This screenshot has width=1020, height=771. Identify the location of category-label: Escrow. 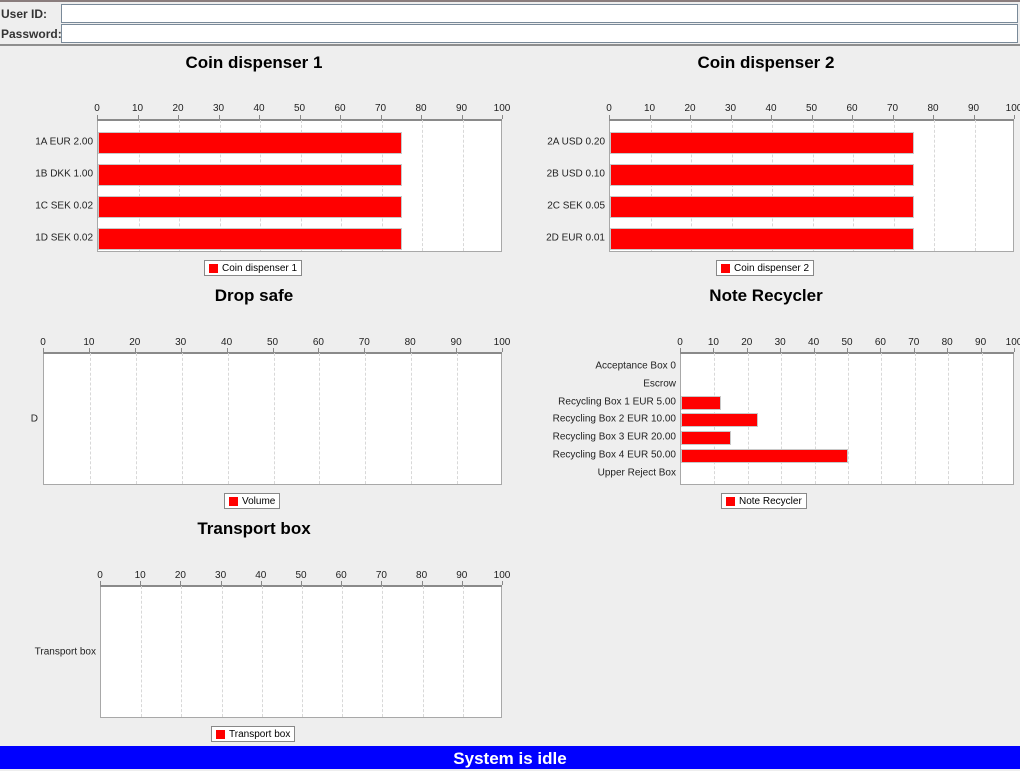
(659, 384).